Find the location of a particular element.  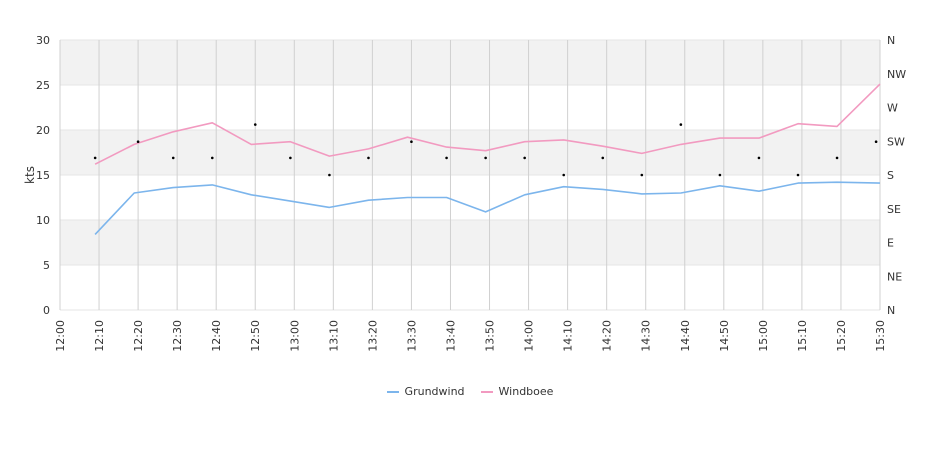

legend-swatch-windboee is located at coordinates (486, 391).